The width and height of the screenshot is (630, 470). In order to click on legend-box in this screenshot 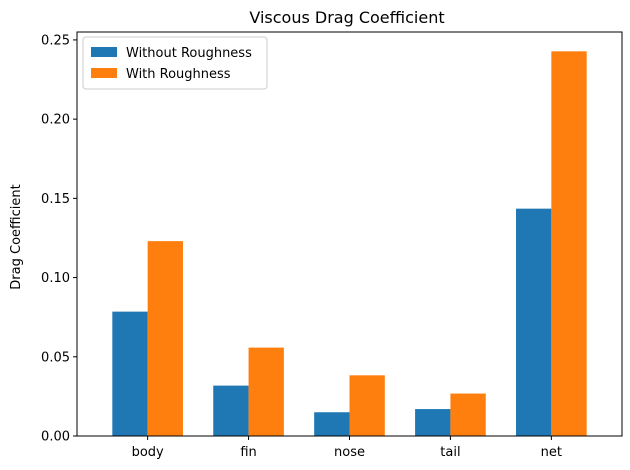, I will do `click(175, 63)`.